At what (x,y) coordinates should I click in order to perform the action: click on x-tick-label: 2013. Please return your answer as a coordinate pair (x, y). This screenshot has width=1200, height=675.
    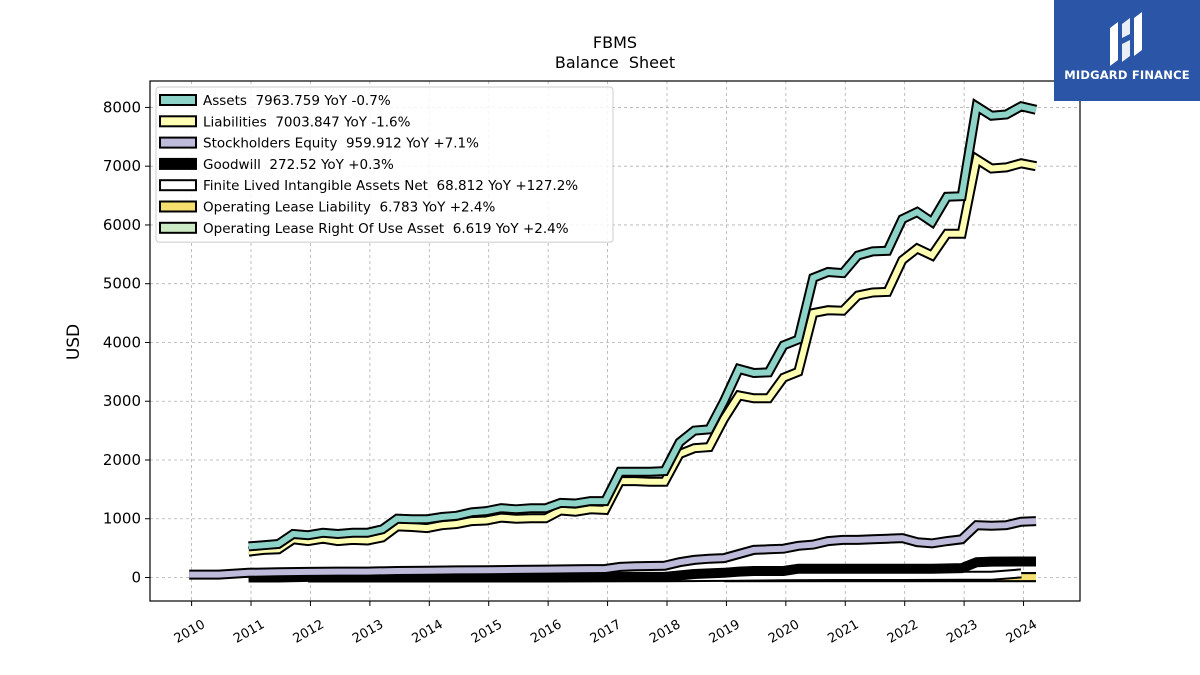
    Looking at the image, I should click on (368, 632).